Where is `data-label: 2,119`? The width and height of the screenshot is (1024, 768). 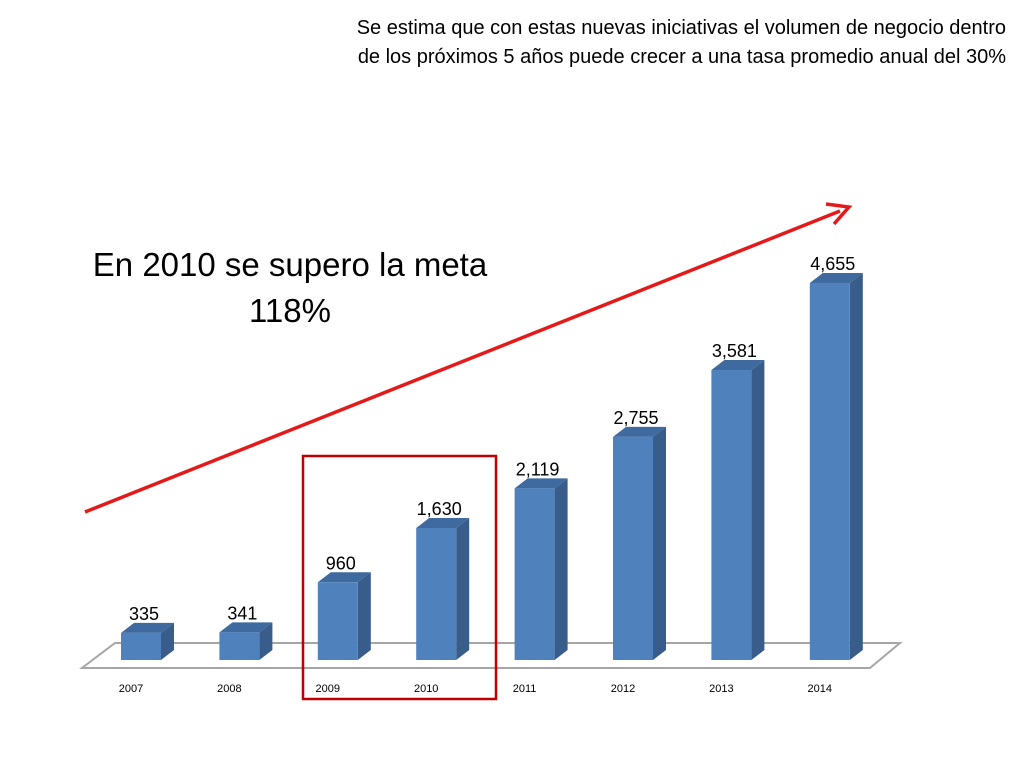
data-label: 2,119 is located at coordinates (538, 469).